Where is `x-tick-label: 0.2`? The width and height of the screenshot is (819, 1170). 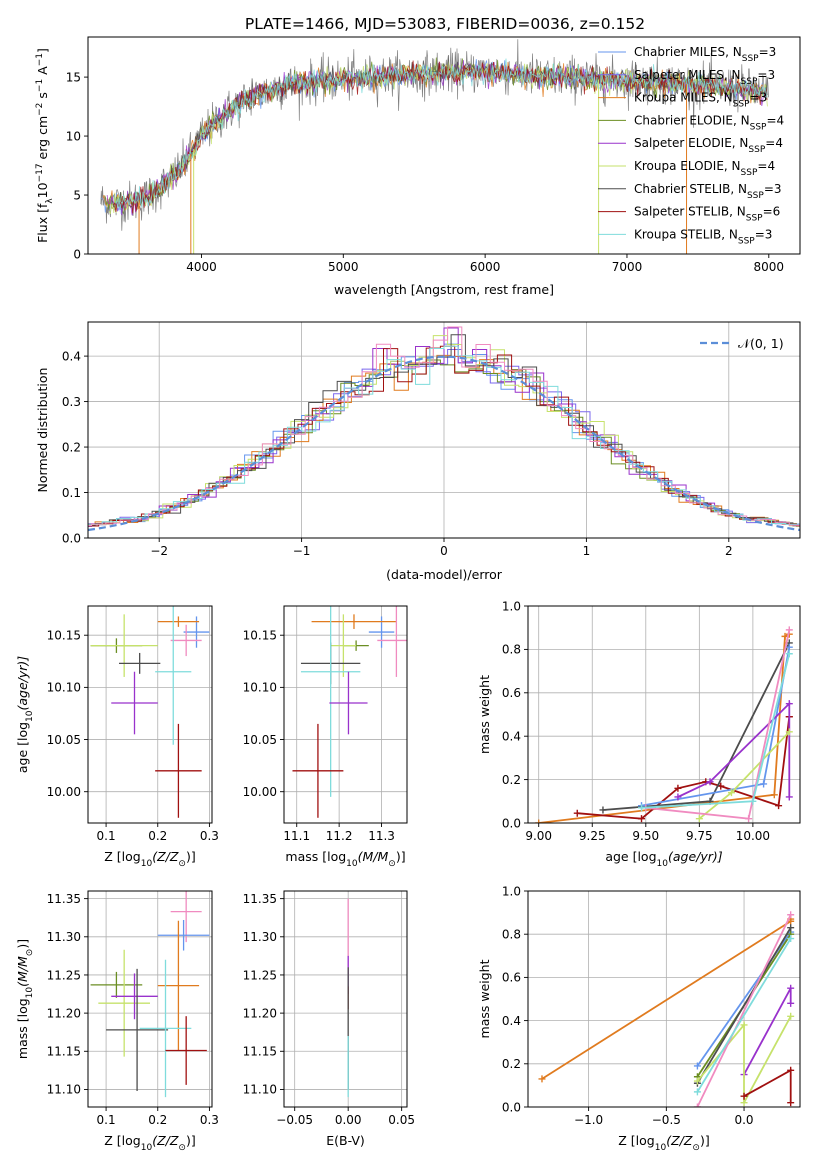 x-tick-label: 0.2 is located at coordinates (157, 1120).